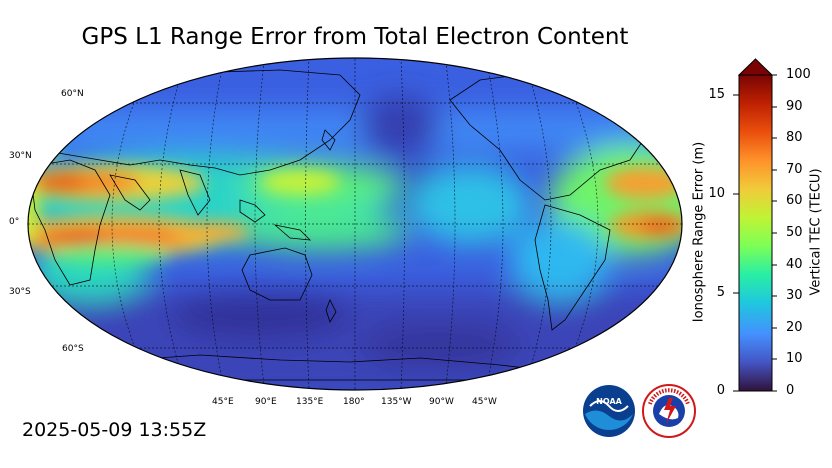 This screenshot has height=468, width=832. I want to click on lon-label-45e: 45°E, so click(223, 402).